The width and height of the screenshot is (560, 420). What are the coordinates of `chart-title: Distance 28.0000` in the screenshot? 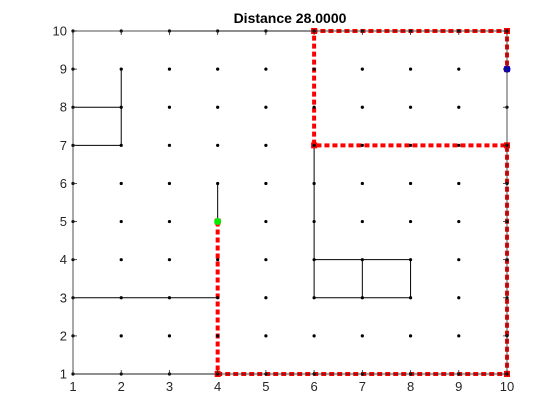 It's located at (290, 18).